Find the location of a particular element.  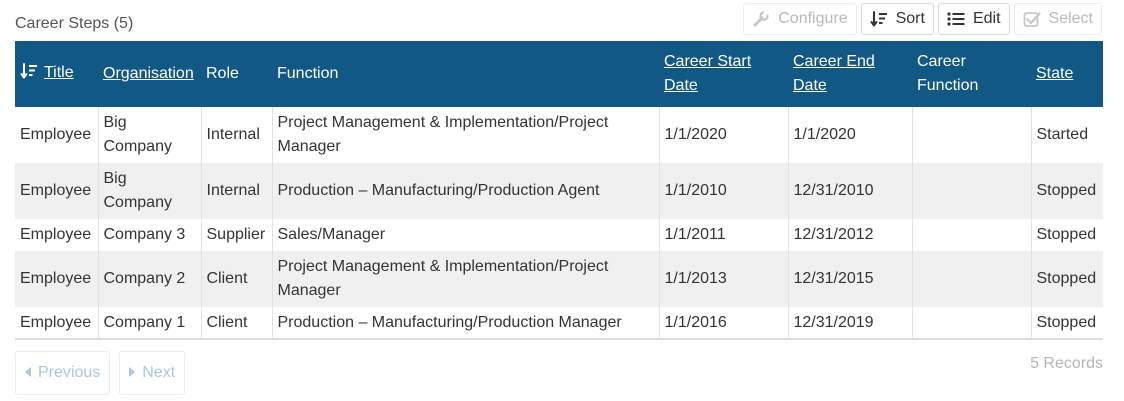

column-header-title: Title is located at coordinates (56, 74).